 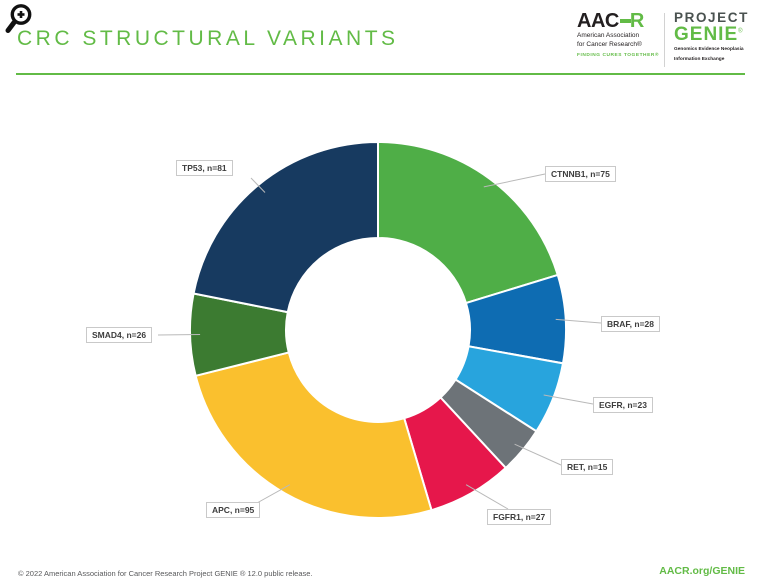 What do you see at coordinates (204, 168) in the screenshot?
I see `chart-label-tp53: TP53, n=81` at bounding box center [204, 168].